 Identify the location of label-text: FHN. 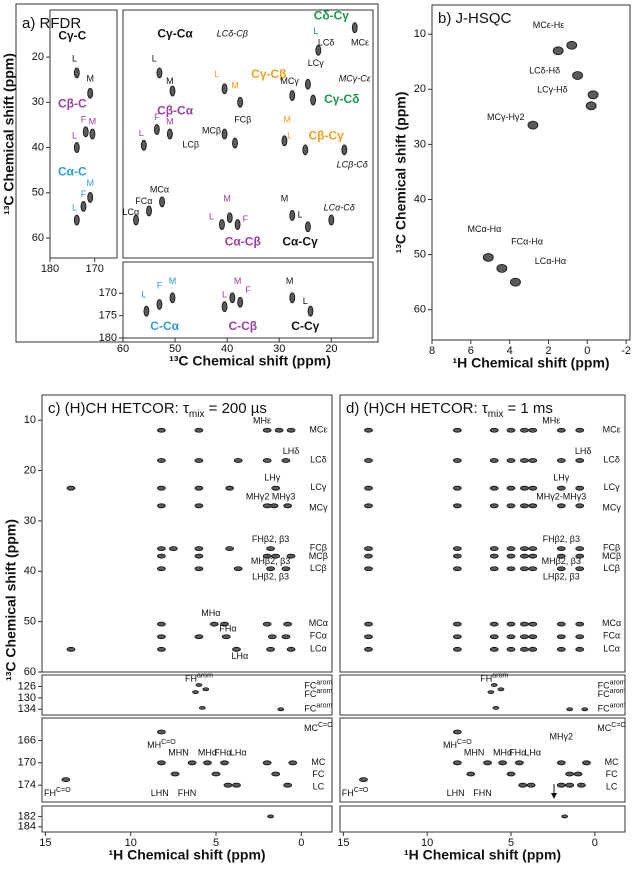
(482, 794).